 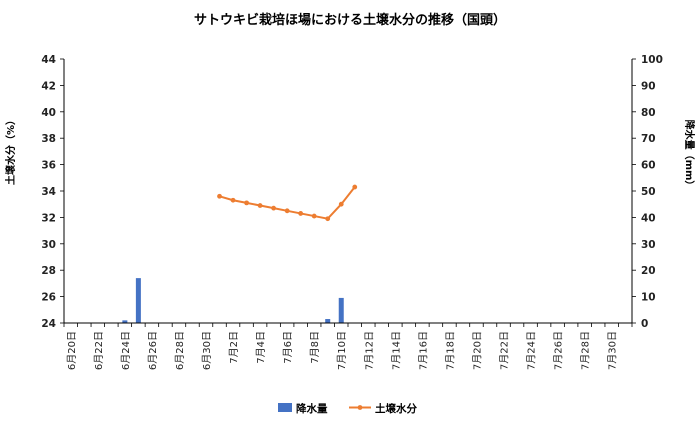 I want to click on x-tick-label: 7月8日, so click(x=315, y=347).